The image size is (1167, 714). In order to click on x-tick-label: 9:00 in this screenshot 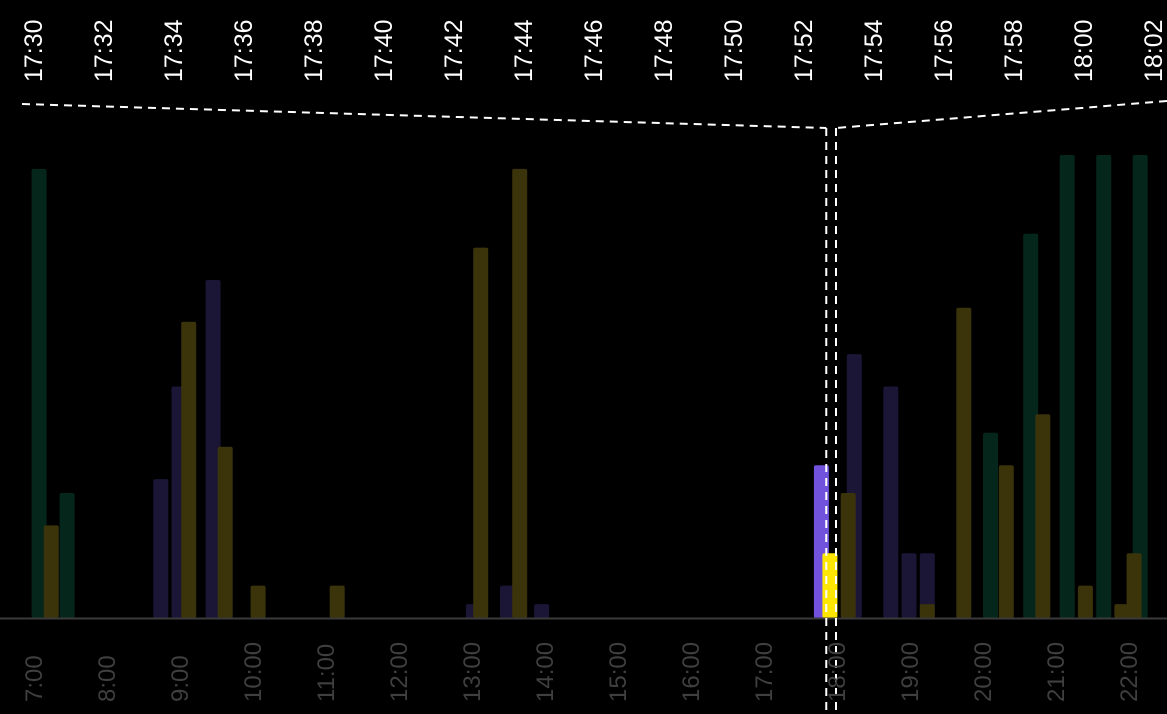, I will do `click(180, 678)`.